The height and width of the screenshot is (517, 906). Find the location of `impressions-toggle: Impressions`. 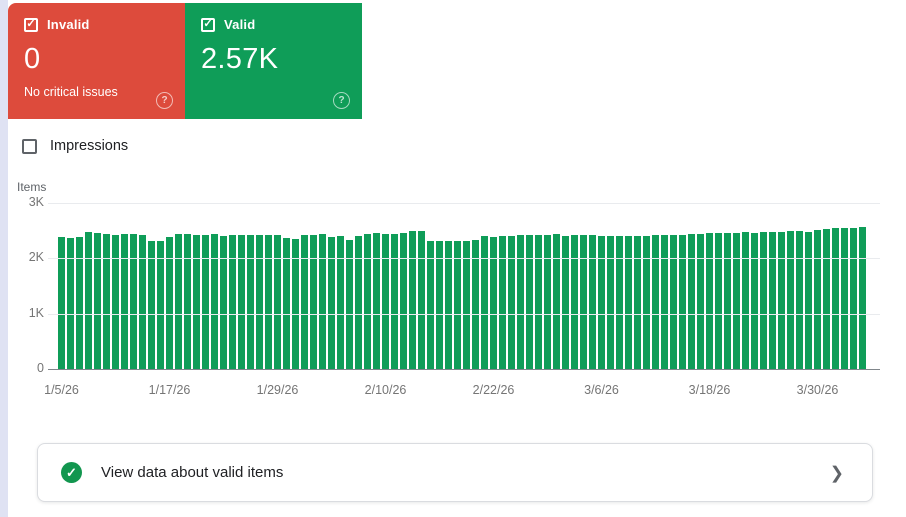

impressions-toggle: Impressions is located at coordinates (75, 146).